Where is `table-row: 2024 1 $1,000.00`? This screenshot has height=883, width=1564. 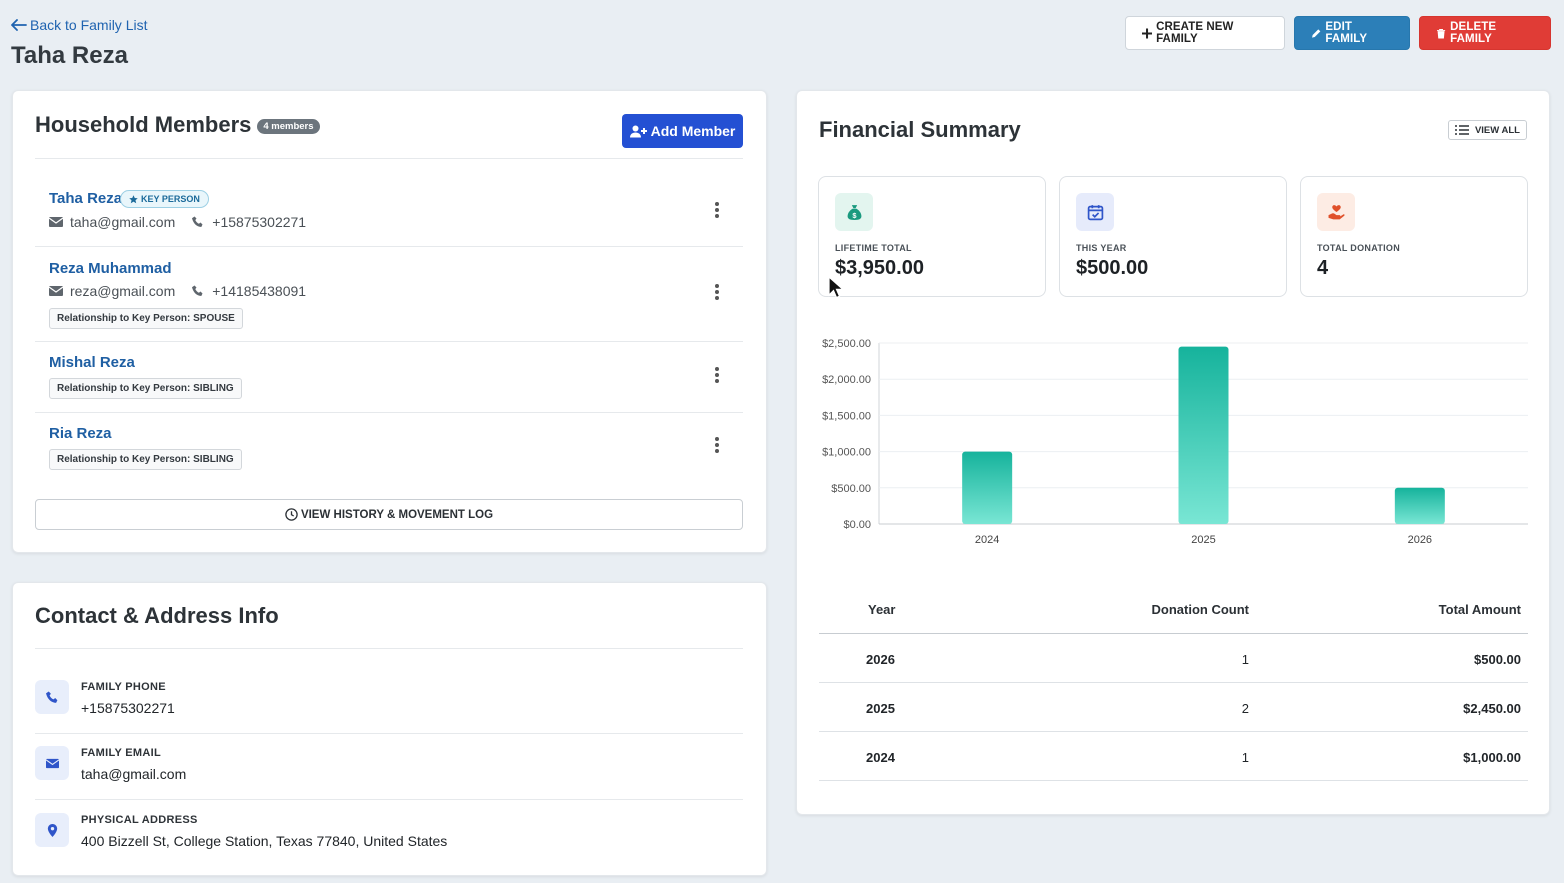
table-row: 2024 1 $1,000.00 is located at coordinates (1173, 756).